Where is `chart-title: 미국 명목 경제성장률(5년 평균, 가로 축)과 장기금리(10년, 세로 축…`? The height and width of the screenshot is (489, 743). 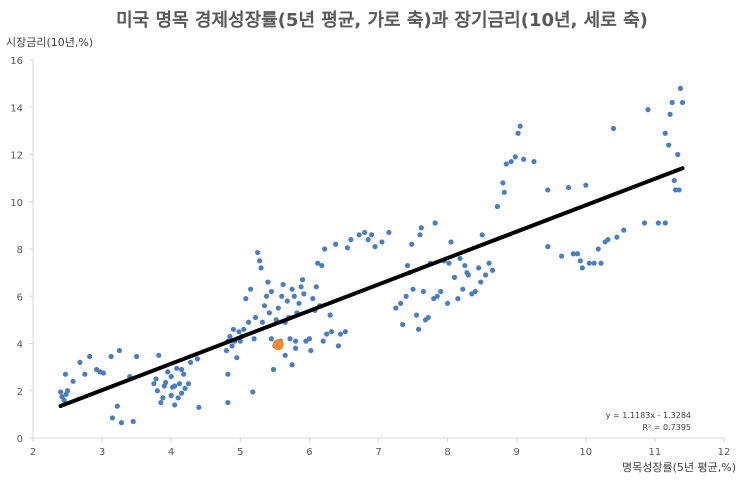 chart-title: 미국 명목 경제성장률(5년 평균, 가로 축)과 장기금리(10년, 세로 축… is located at coordinates (382, 20).